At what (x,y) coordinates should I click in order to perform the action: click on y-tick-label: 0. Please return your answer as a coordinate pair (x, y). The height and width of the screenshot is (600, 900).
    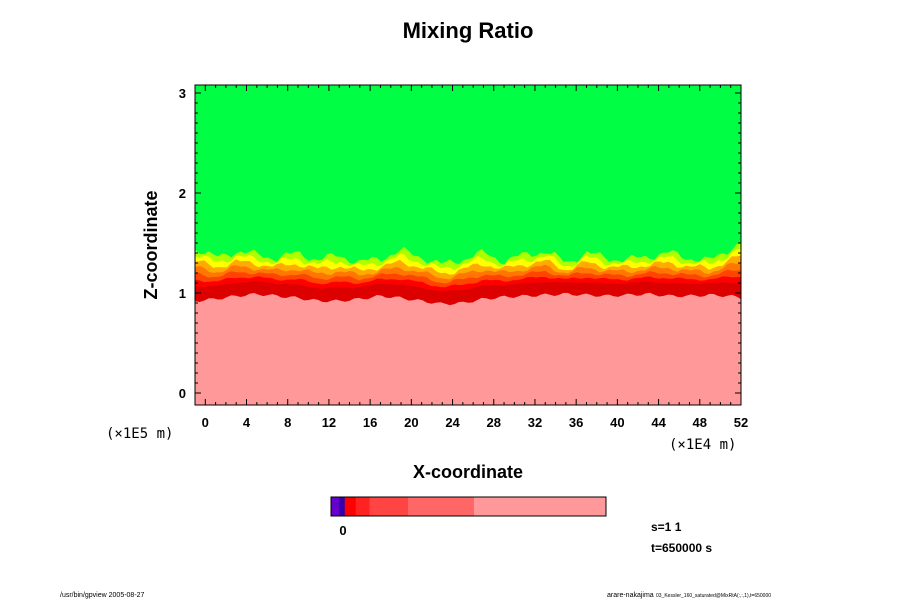
    Looking at the image, I should click on (182, 393).